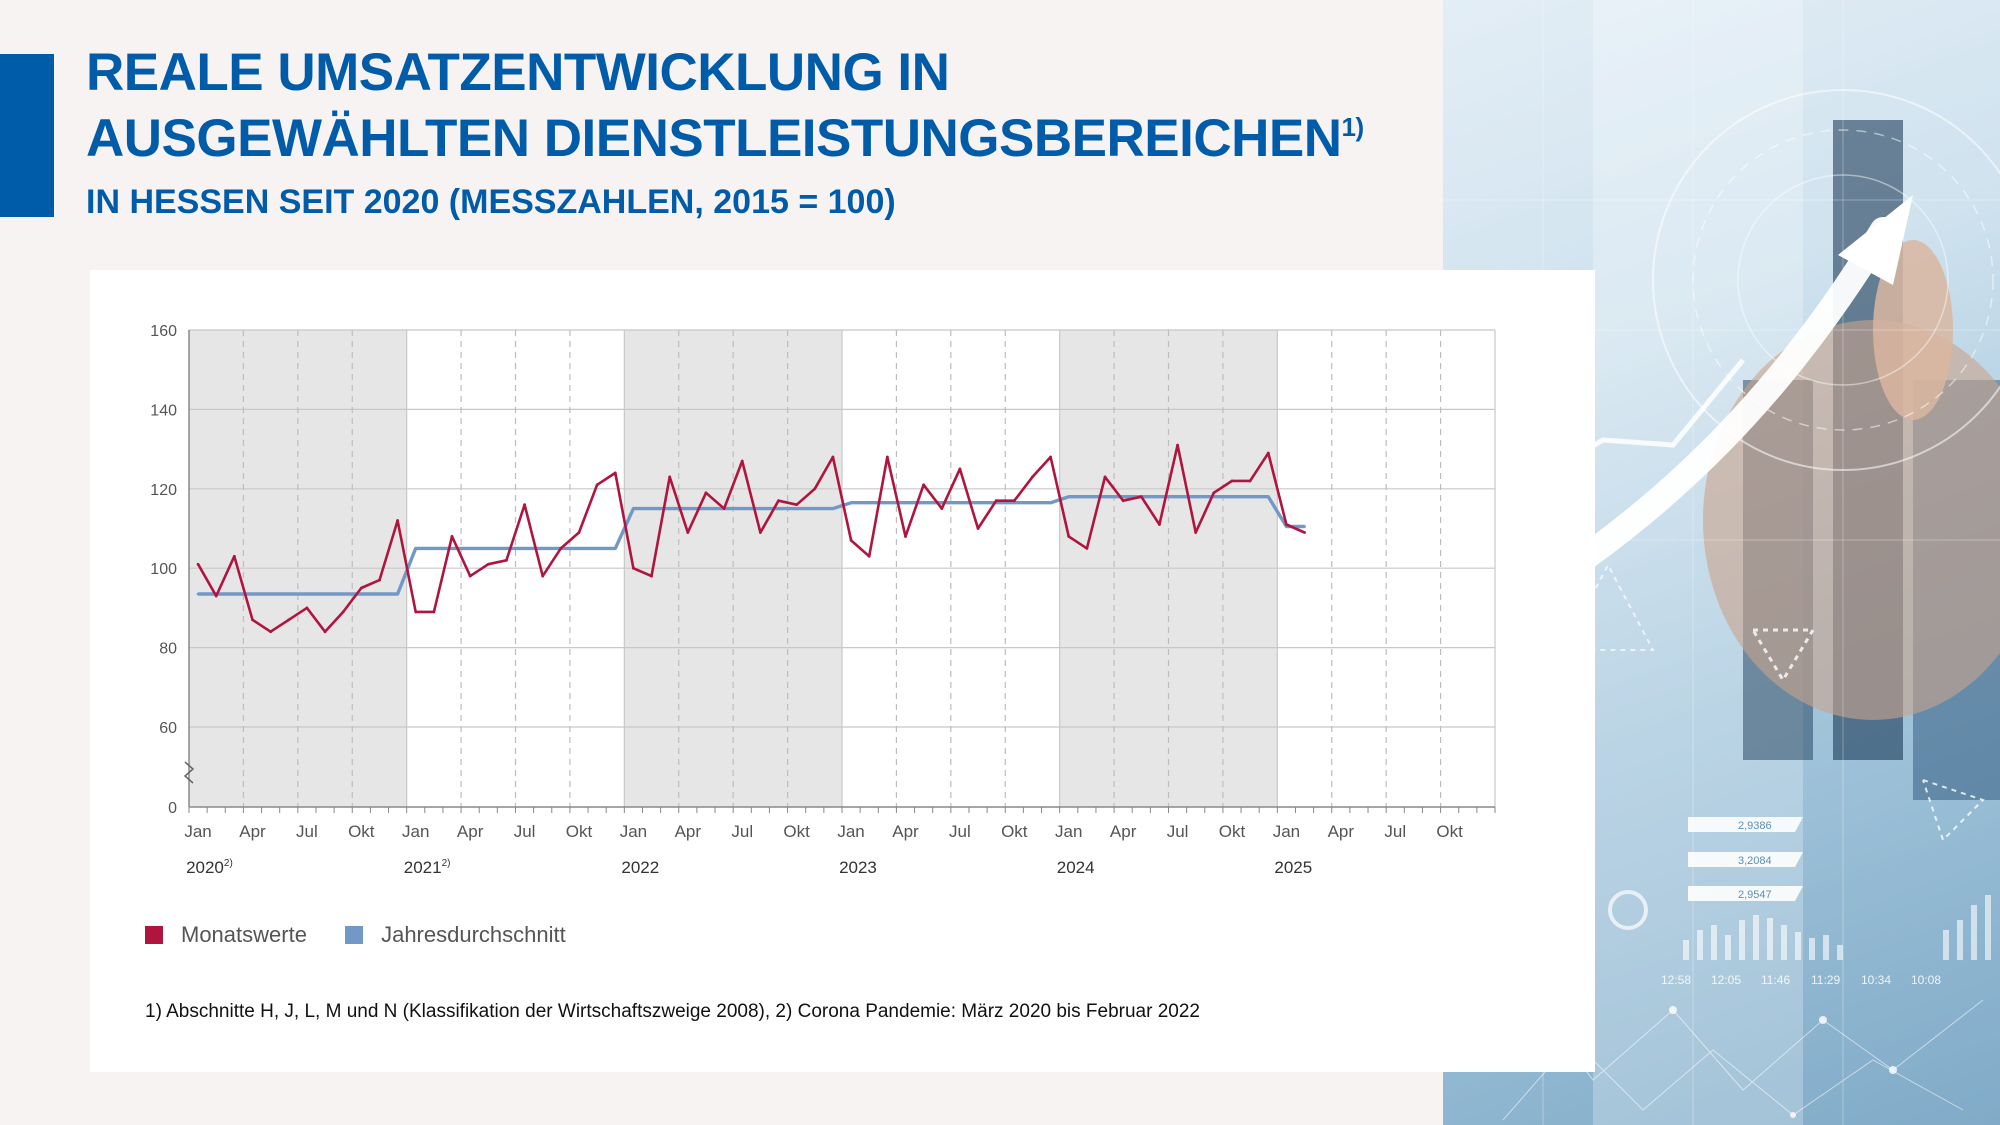 This screenshot has height=1125, width=2000. Describe the element at coordinates (751, 538) in the screenshot. I see `series-line-monthly` at that location.